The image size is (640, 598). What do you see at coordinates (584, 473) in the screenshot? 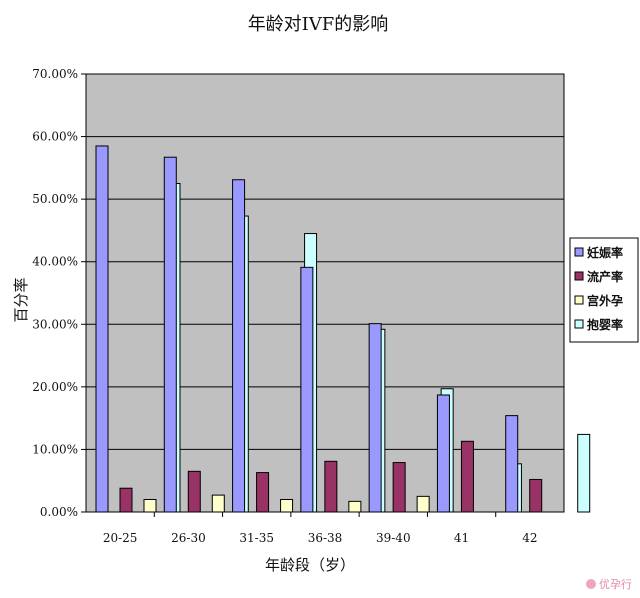
I see `bar-抱婴率-42` at bounding box center [584, 473].